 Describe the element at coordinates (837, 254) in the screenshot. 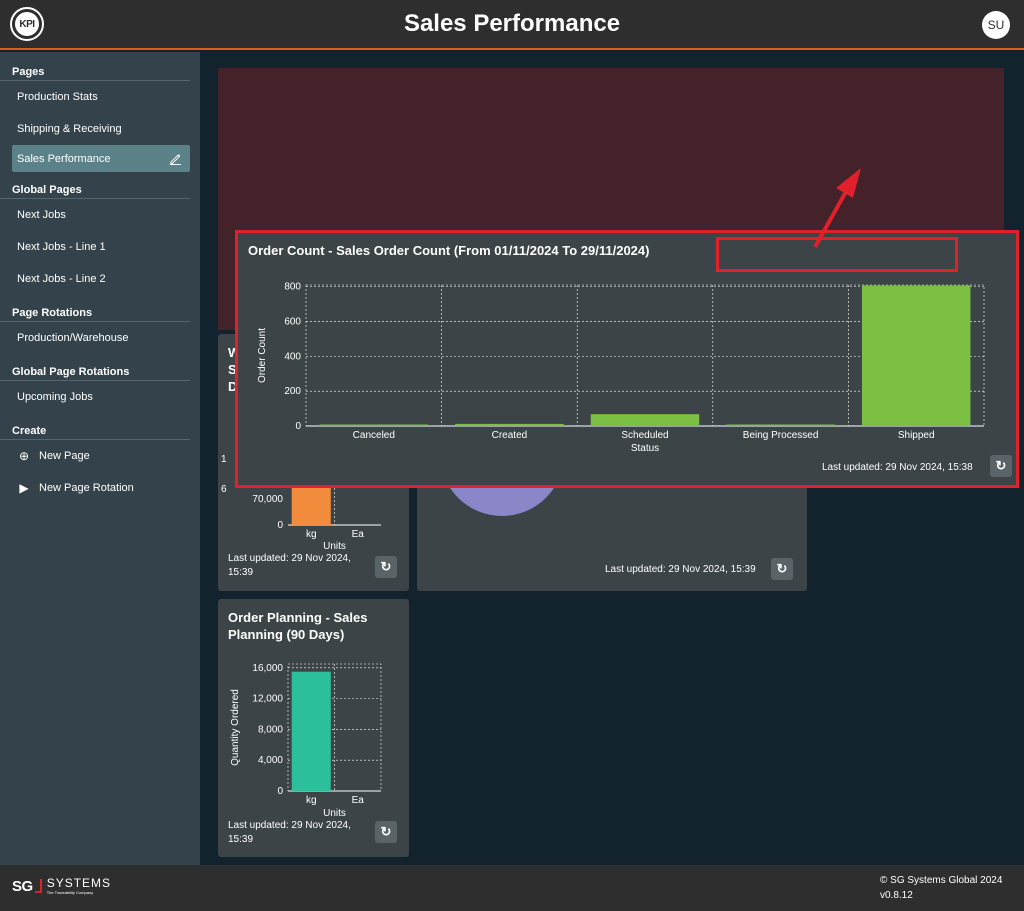

I see `annotation-highlight-box` at that location.